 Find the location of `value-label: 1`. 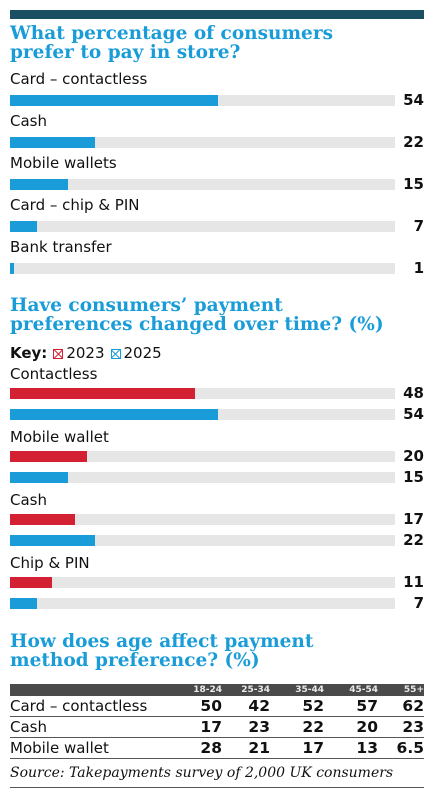

value-label: 1 is located at coordinates (418, 268).